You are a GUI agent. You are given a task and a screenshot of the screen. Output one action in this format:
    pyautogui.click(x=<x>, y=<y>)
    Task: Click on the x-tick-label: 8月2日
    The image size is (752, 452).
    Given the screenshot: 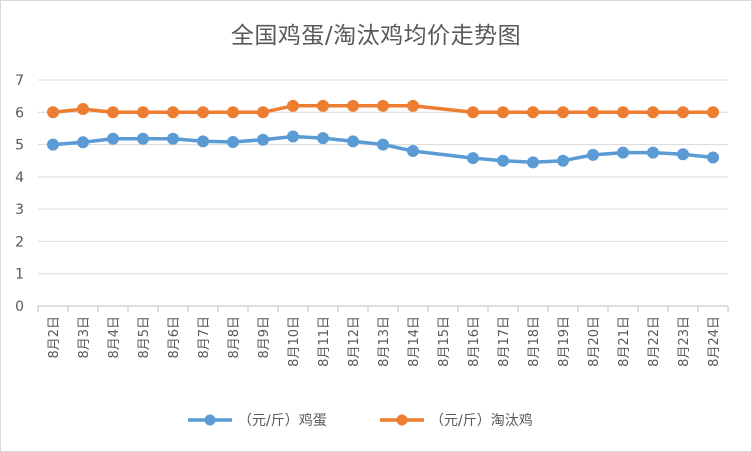 What is the action you would take?
    pyautogui.click(x=54, y=337)
    